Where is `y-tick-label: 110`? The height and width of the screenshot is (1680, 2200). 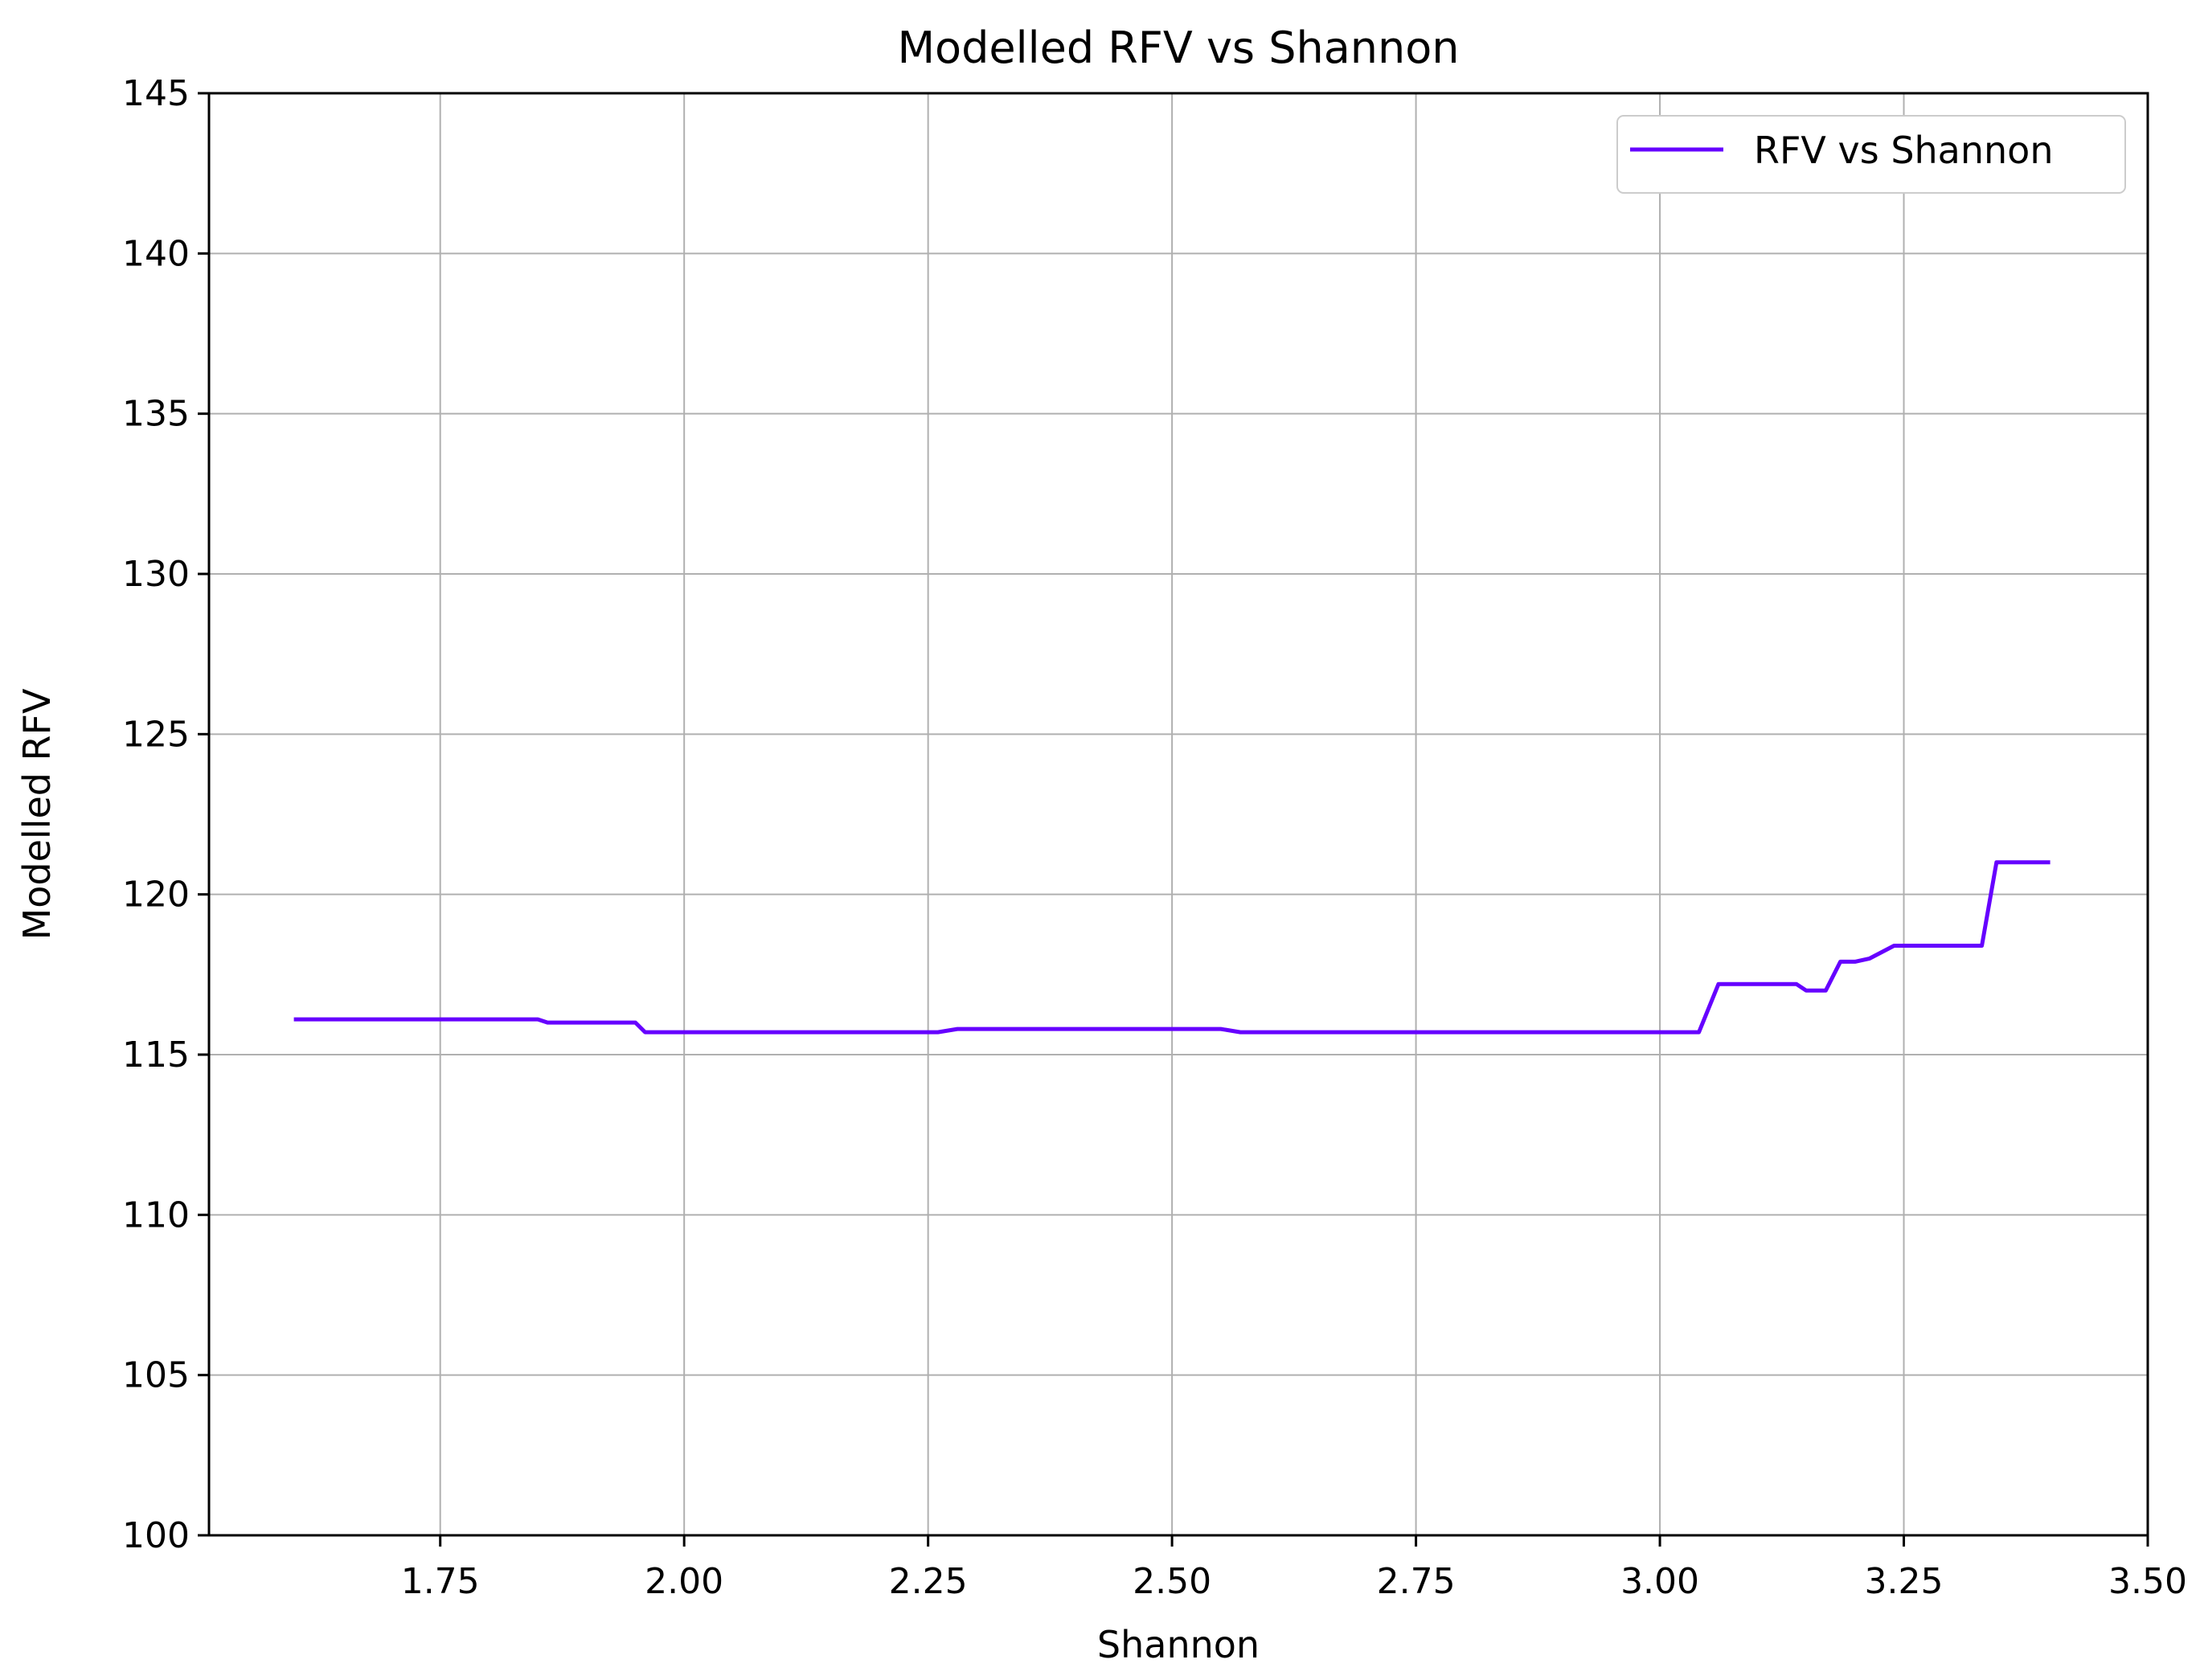
y-tick-label: 110 is located at coordinates (156, 1214).